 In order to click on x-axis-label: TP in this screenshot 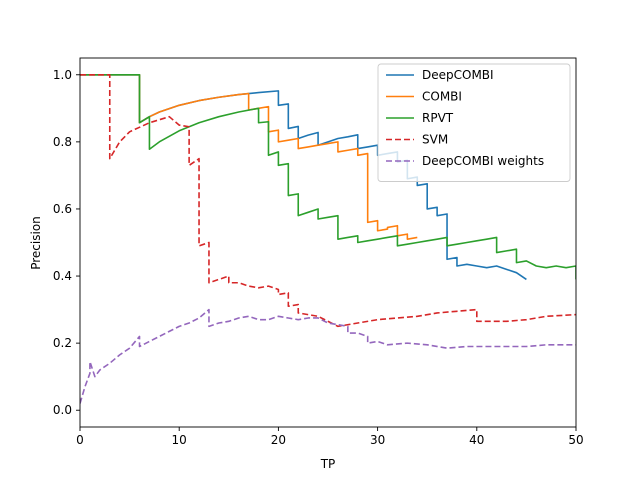, I will do `click(328, 464)`.